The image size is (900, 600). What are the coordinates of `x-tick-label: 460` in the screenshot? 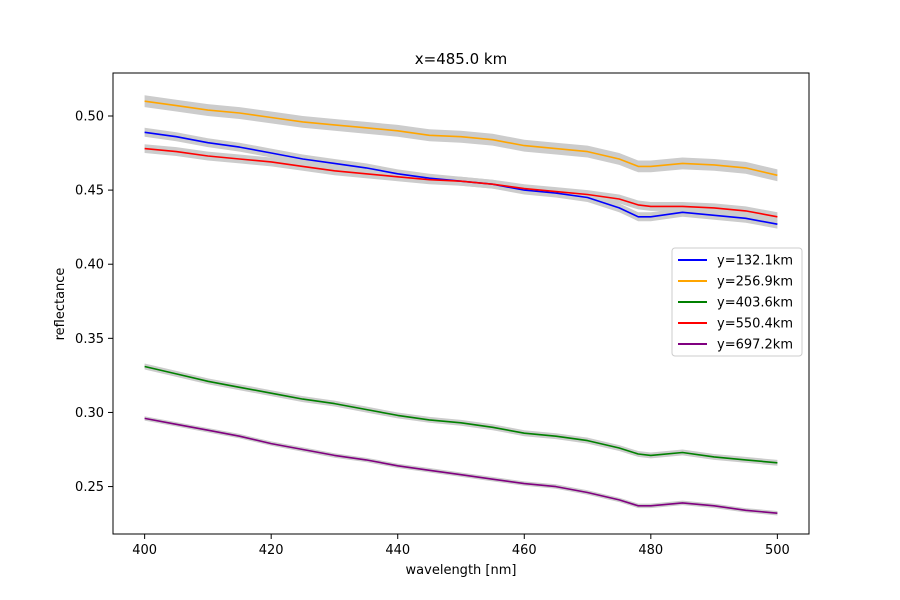 It's located at (524, 550).